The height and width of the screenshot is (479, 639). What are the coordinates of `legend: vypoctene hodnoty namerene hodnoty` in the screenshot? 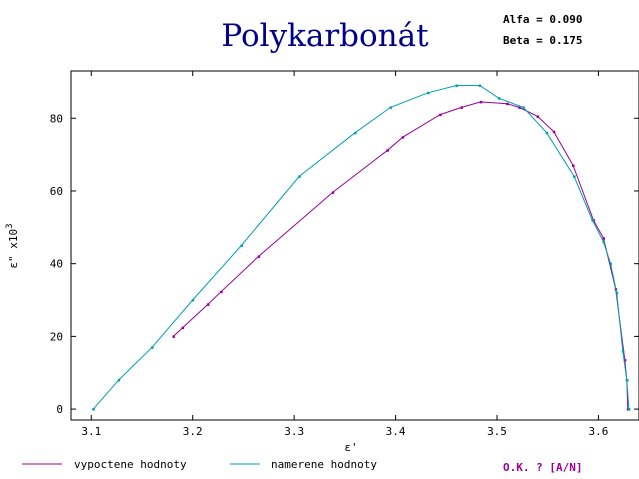 It's located at (199, 464).